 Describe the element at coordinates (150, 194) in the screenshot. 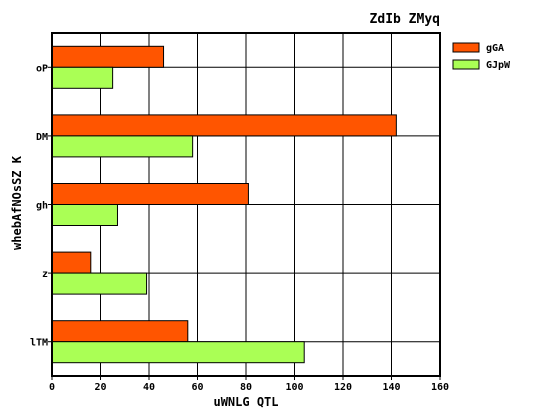

I see `bar-gGA-gh` at that location.